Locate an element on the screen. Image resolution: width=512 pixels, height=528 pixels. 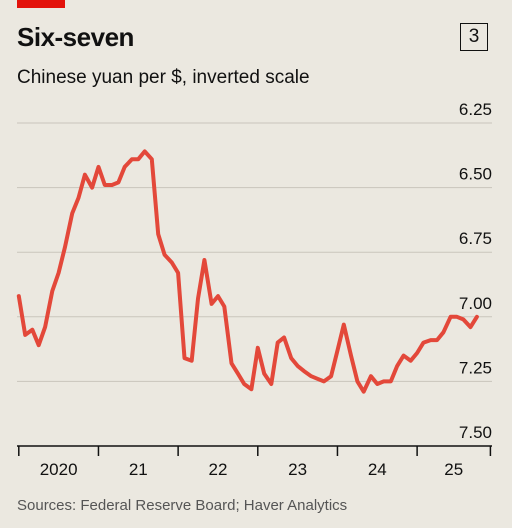
x-tick-label: 23 is located at coordinates (297, 469).